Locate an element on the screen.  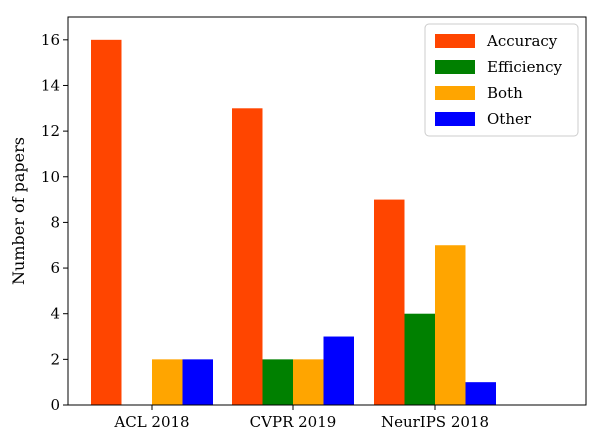
legend-label-efficiency: Efficiency is located at coordinates (525, 67).